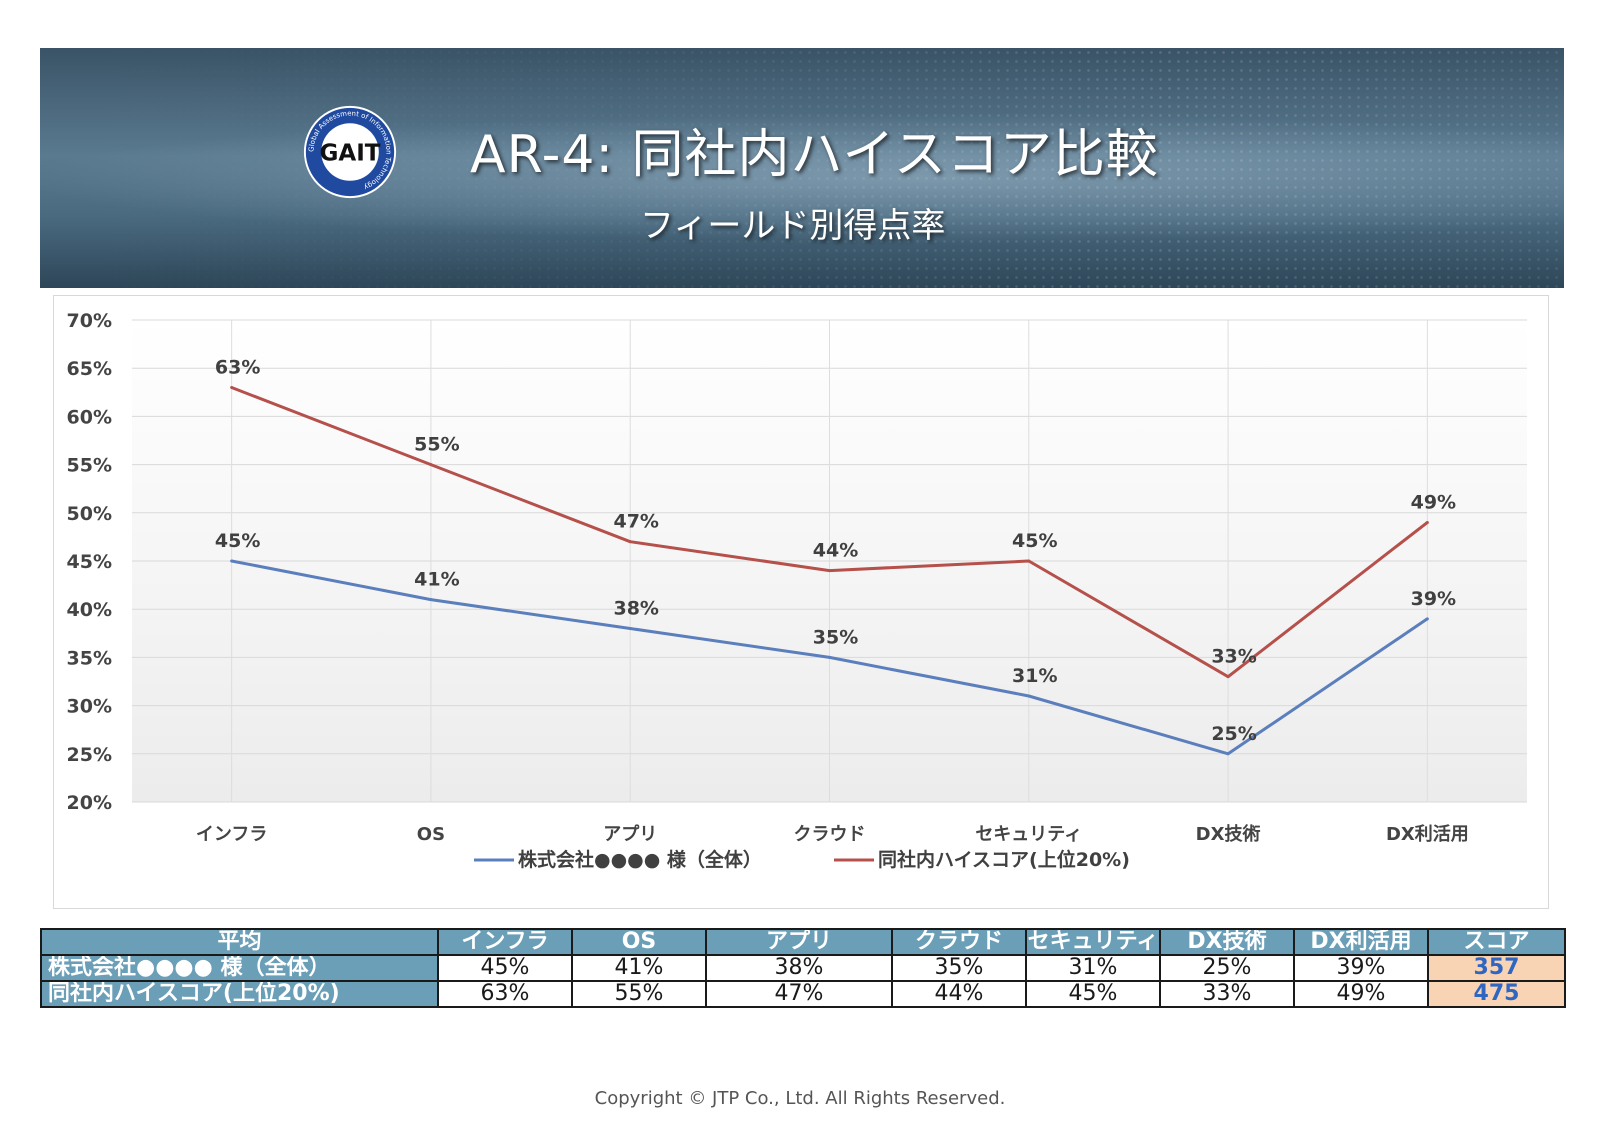 This screenshot has width=1600, height=1130. I want to click on data-label: 55%, so click(436, 445).